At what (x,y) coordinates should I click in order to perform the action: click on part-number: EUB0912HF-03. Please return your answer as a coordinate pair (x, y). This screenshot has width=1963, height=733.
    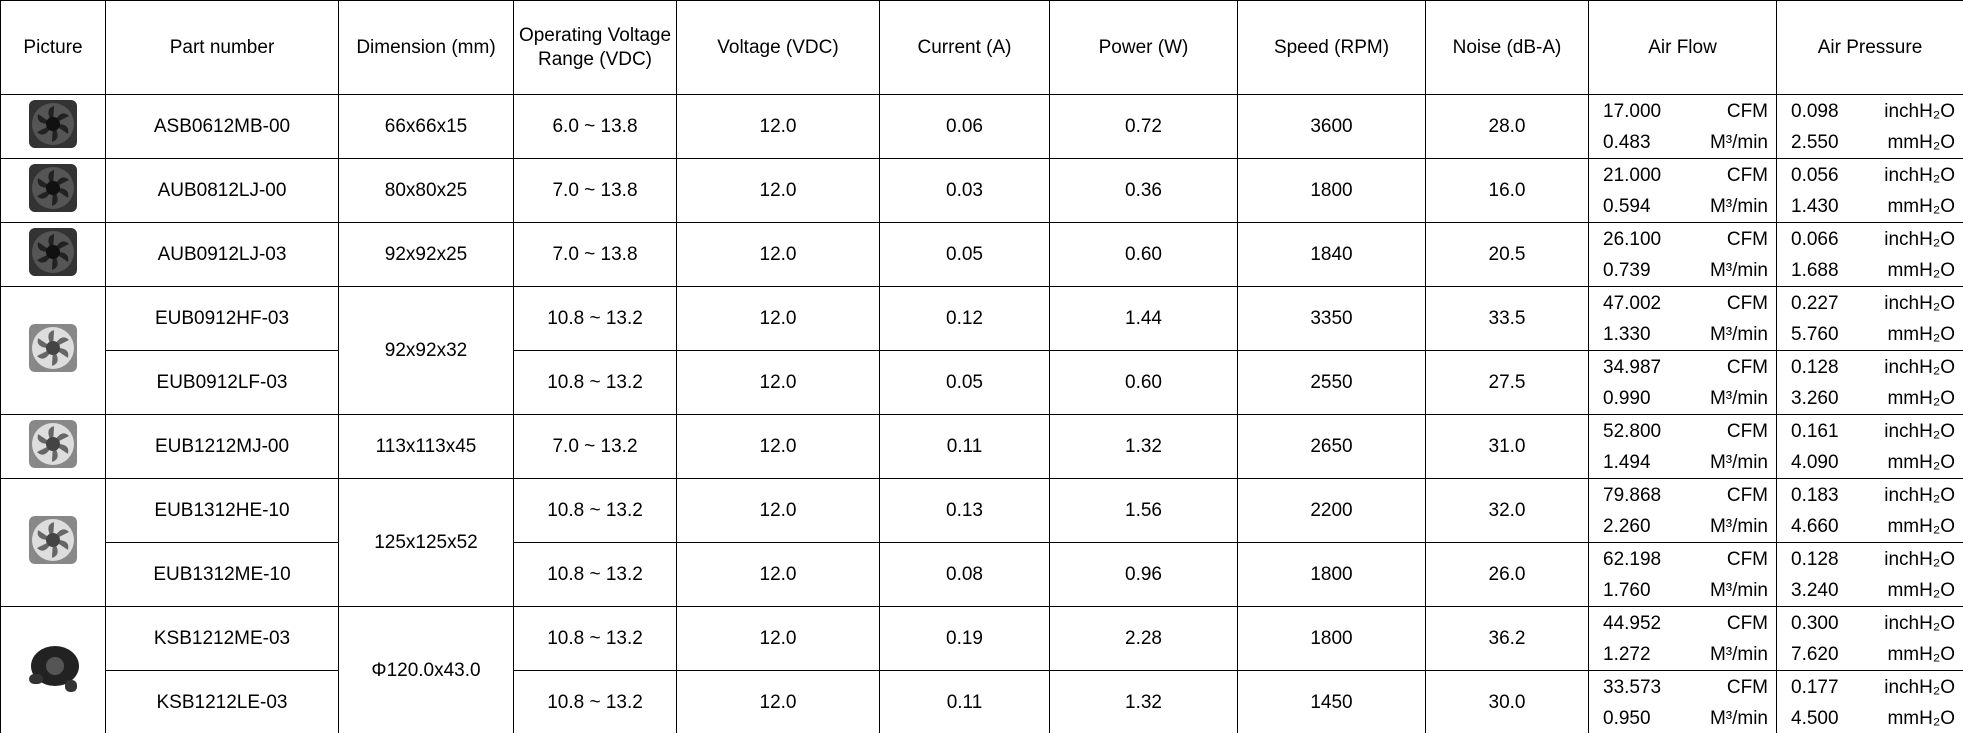
    Looking at the image, I should click on (222, 318).